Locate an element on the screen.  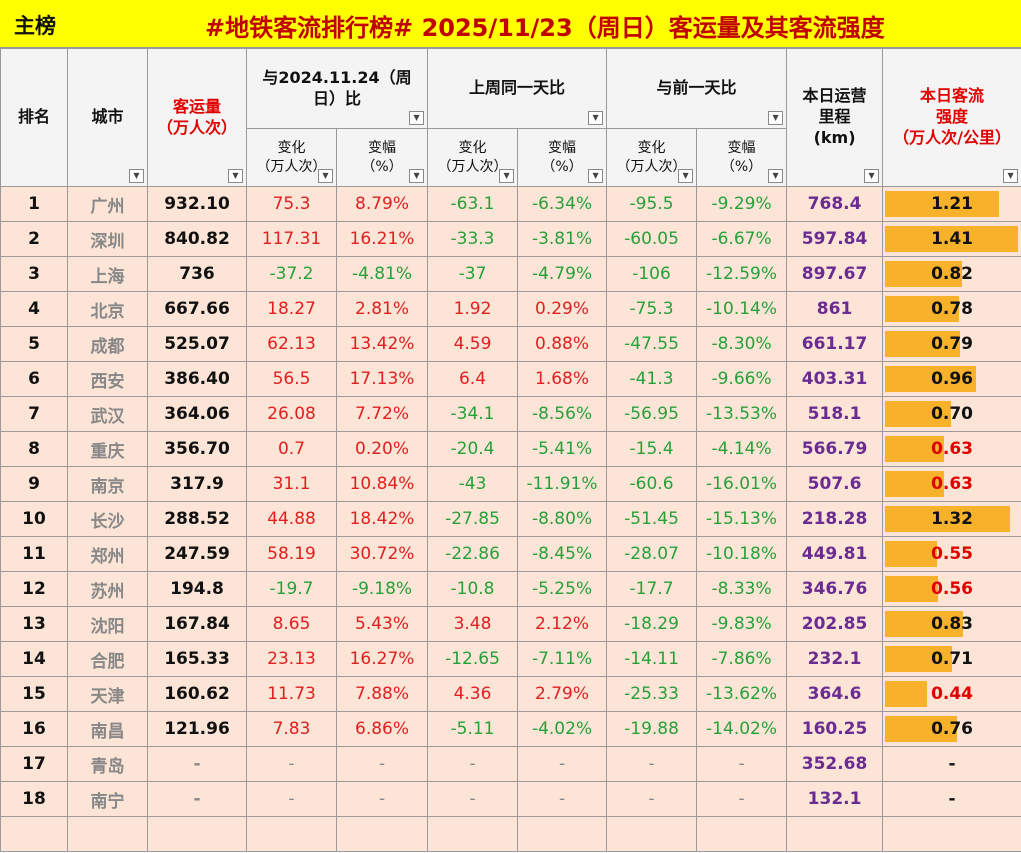
table-cell: 1.92 is located at coordinates (473, 309).